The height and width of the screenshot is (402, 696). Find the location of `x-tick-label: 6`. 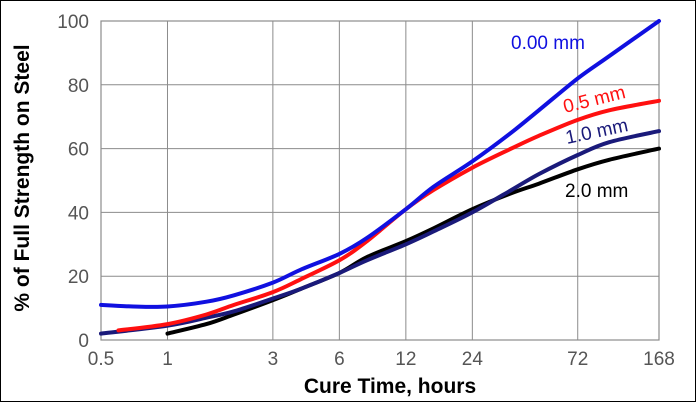

x-tick-label: 6 is located at coordinates (339, 359).